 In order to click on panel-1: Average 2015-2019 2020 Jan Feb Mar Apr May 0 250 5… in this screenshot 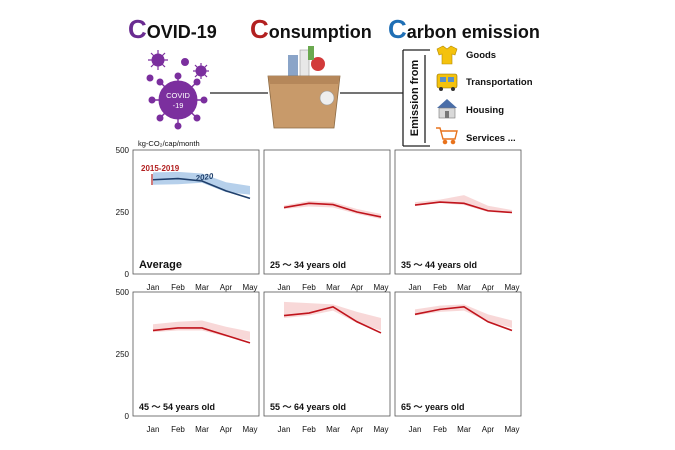, I will do `click(188, 219)`.